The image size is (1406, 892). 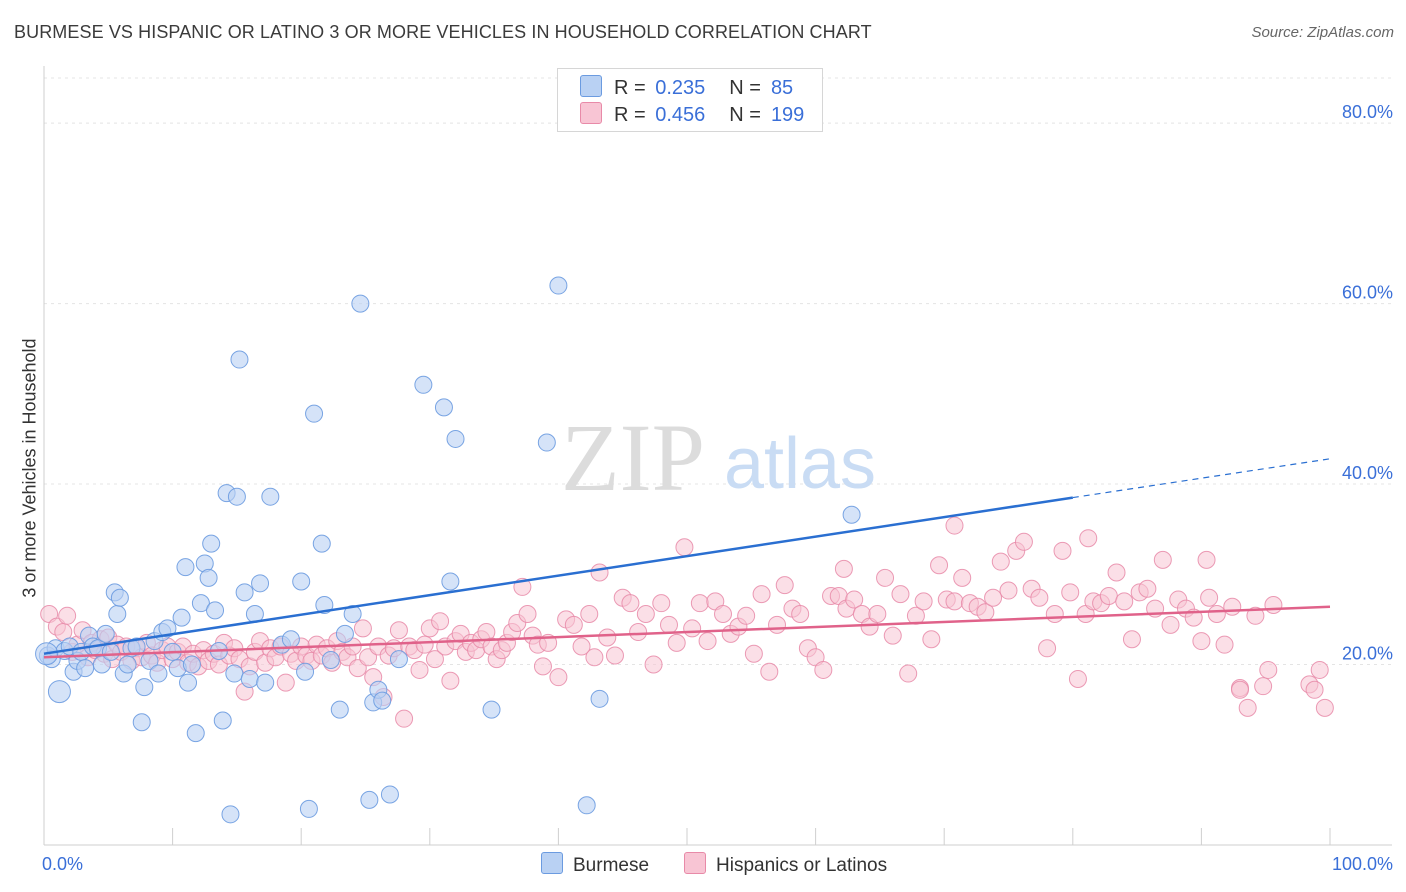 What do you see at coordinates (1367, 473) in the screenshot?
I see `y-tick-label: 40.0%` at bounding box center [1367, 473].